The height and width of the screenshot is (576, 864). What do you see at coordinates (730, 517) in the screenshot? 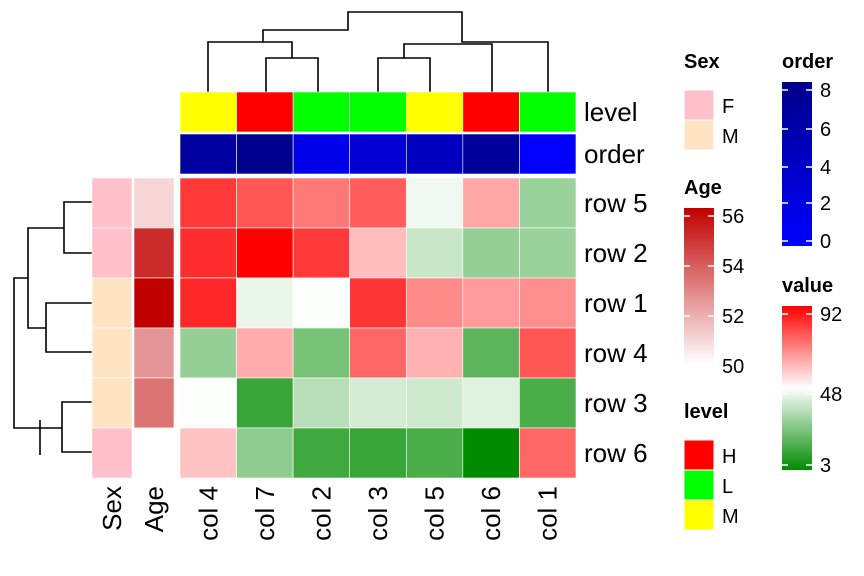
I see `level-legend-label-m: M` at bounding box center [730, 517].